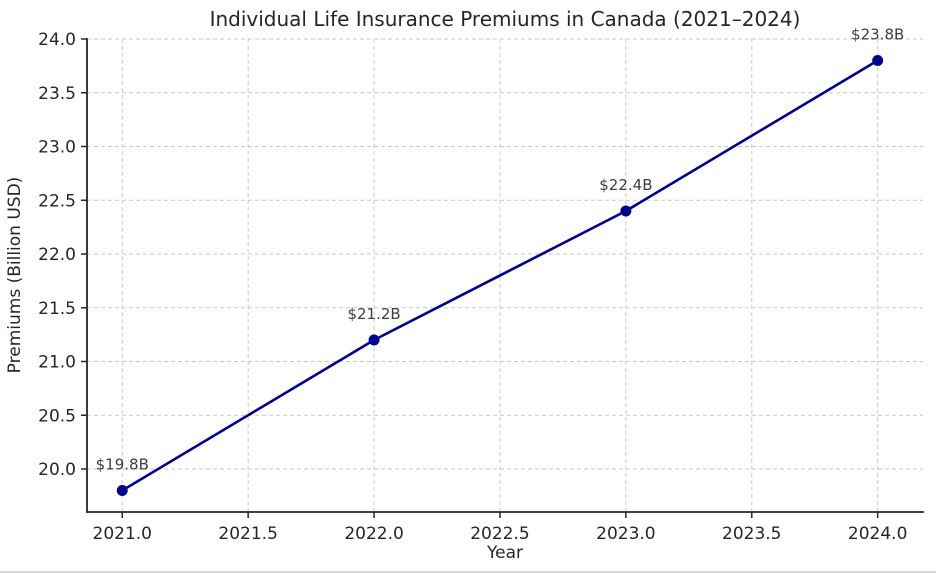  What do you see at coordinates (122, 465) in the screenshot?
I see `data-point-label: $19.8B` at bounding box center [122, 465].